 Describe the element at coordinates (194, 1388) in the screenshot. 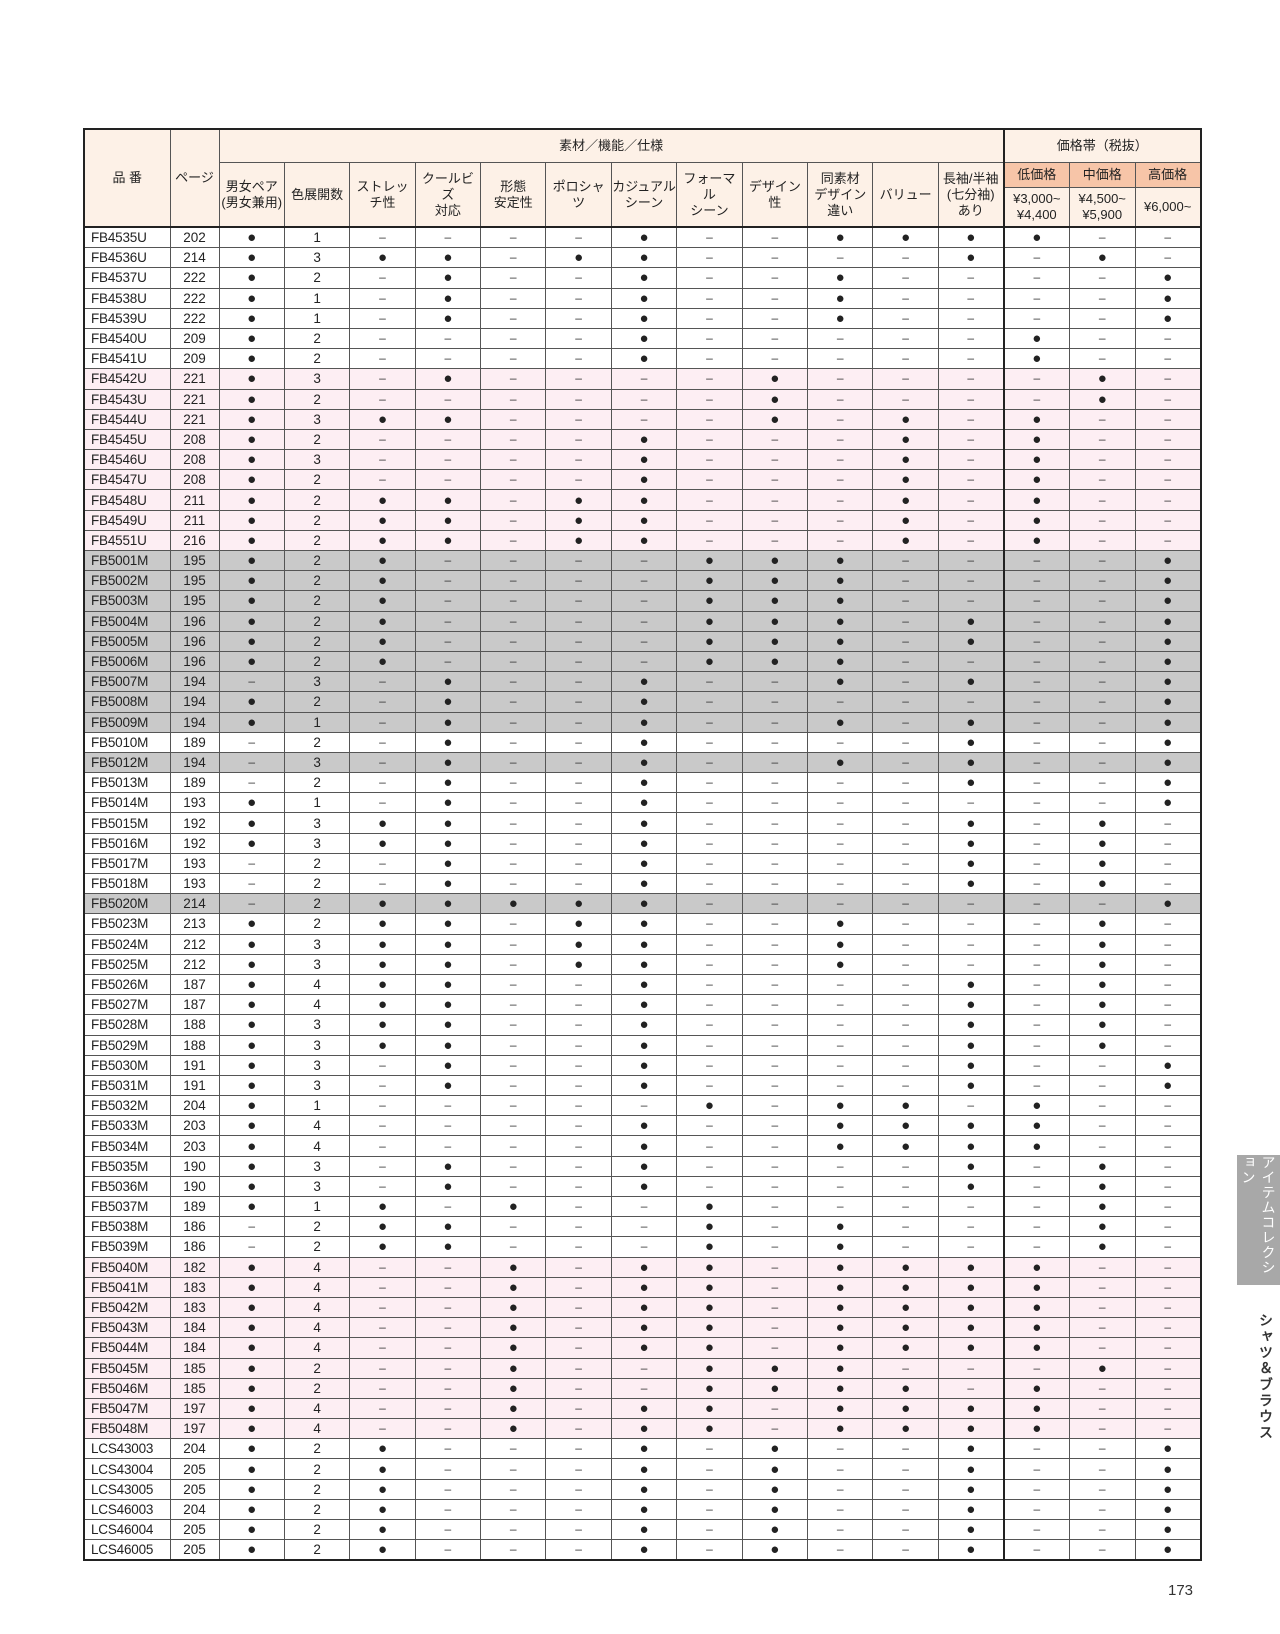

I see `catalog-page: 185` at that location.